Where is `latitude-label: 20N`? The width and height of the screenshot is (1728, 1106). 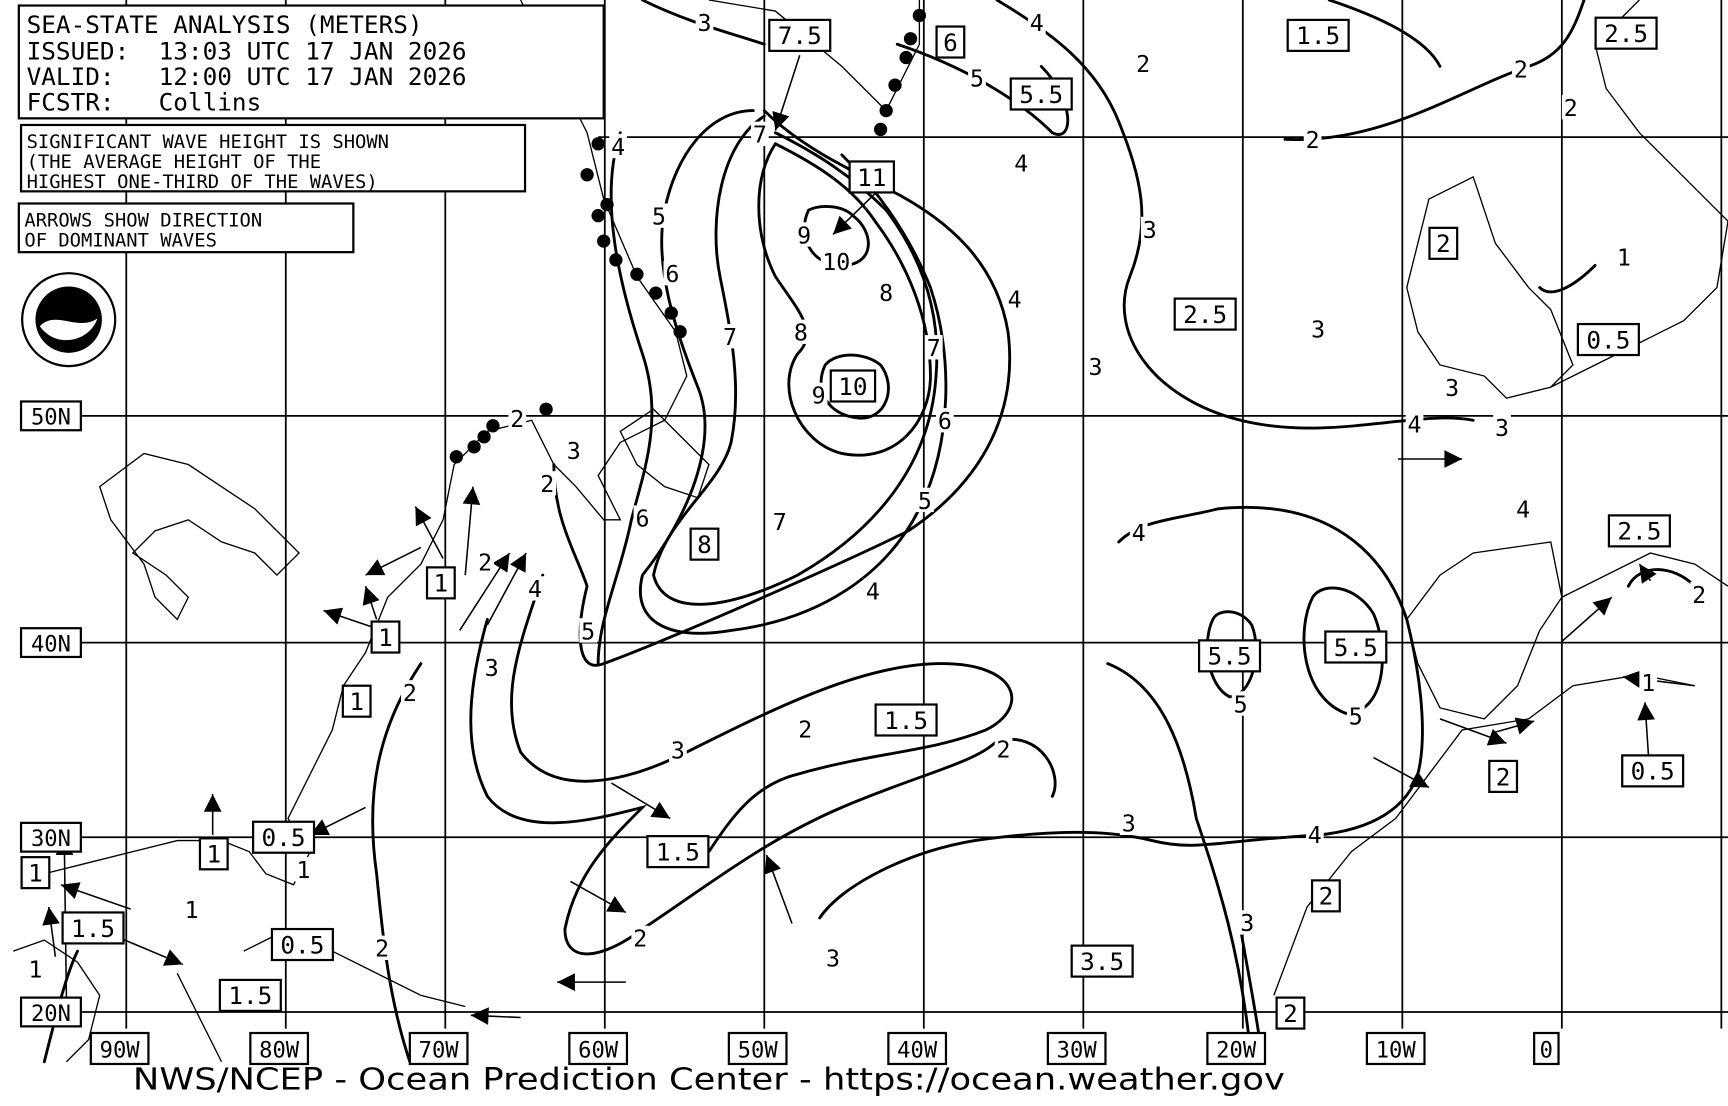 latitude-label: 20N is located at coordinates (50, 1012).